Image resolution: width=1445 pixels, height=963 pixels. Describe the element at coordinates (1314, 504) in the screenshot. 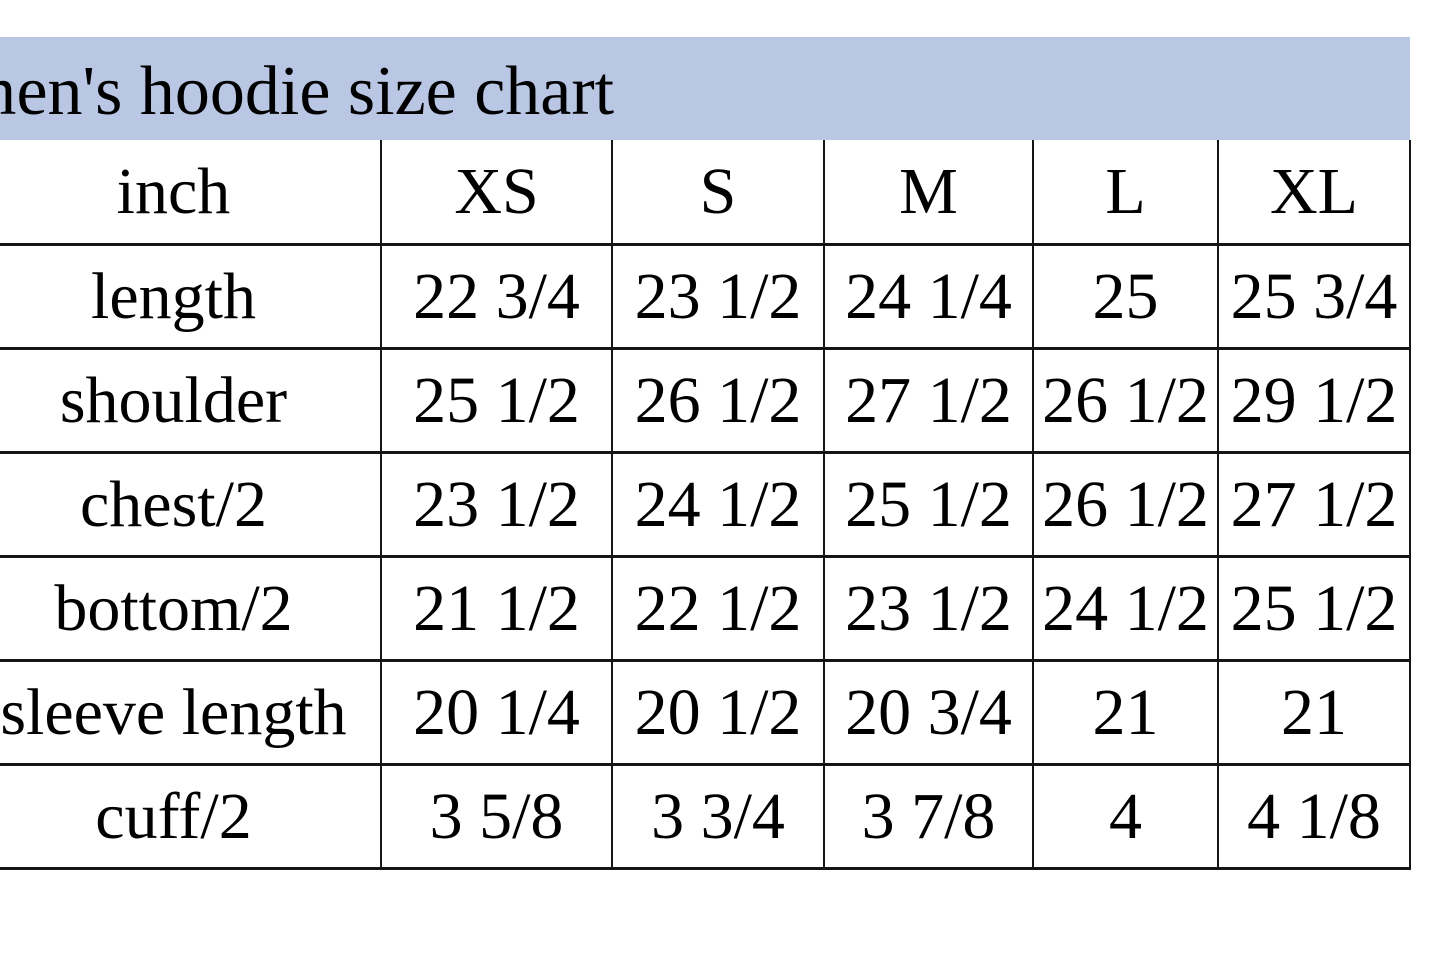

I see `cell-chest-xl: 27 1/2` at that location.